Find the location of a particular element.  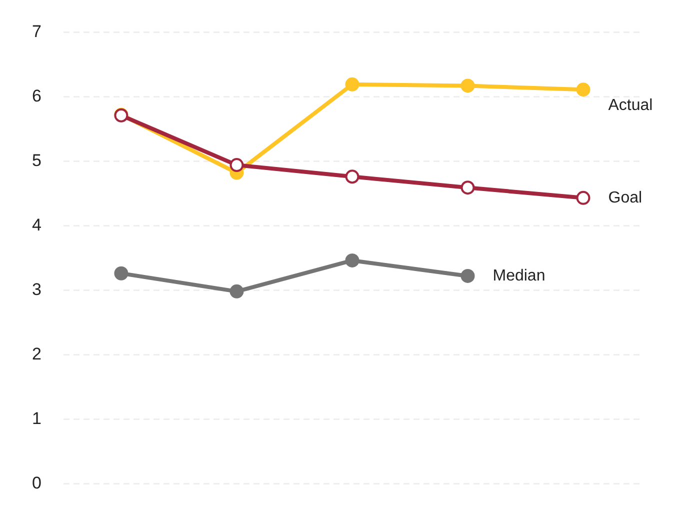

y-tick-label: 0 is located at coordinates (37, 482).